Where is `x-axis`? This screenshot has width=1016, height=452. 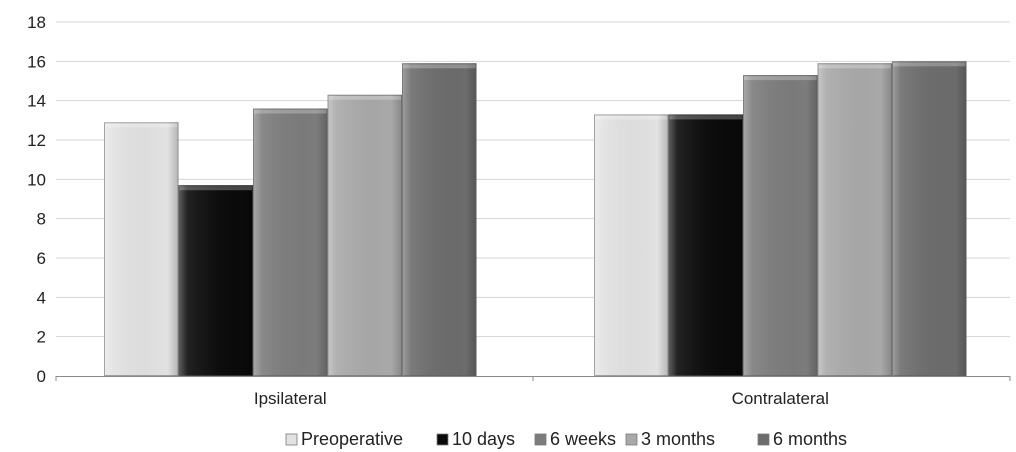
x-axis is located at coordinates (533, 378).